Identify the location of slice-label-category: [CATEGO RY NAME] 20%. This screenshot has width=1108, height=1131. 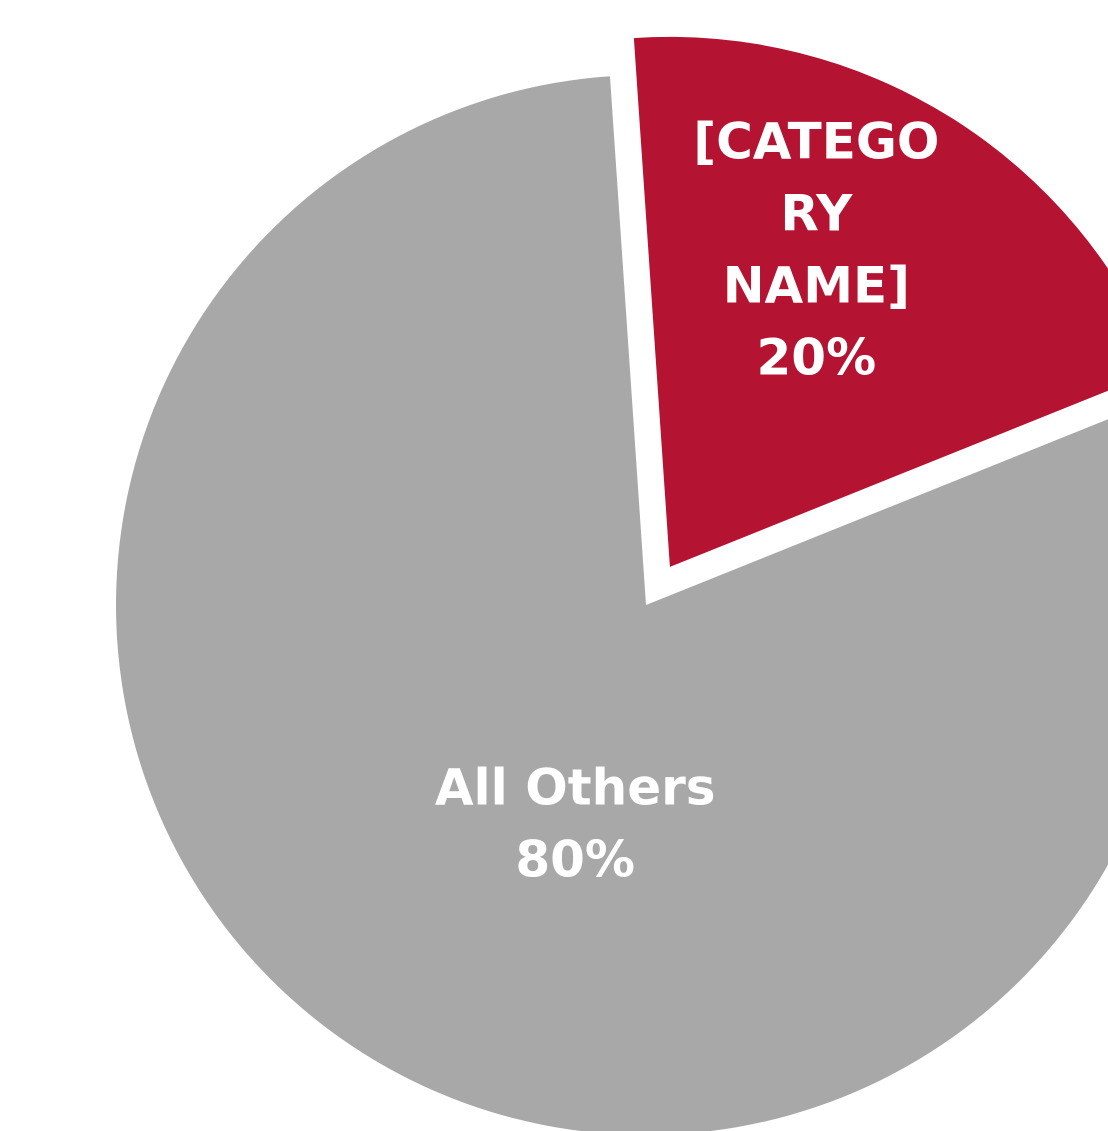
(816, 249).